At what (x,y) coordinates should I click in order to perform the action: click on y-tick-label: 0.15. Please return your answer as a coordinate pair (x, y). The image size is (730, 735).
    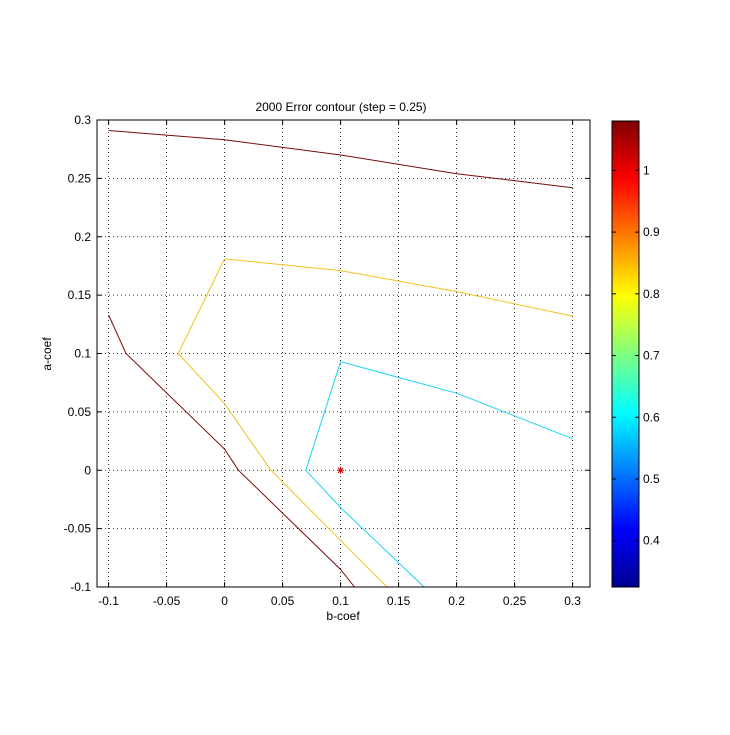
    Looking at the image, I should click on (80, 295).